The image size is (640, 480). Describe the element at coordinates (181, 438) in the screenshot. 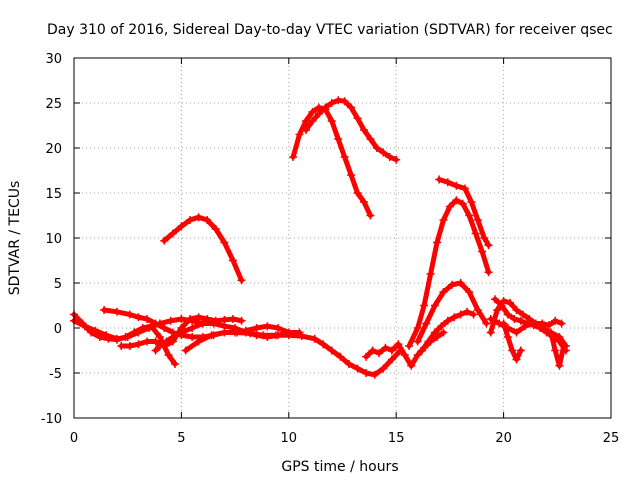

I see `x-tick-label: 5` at that location.